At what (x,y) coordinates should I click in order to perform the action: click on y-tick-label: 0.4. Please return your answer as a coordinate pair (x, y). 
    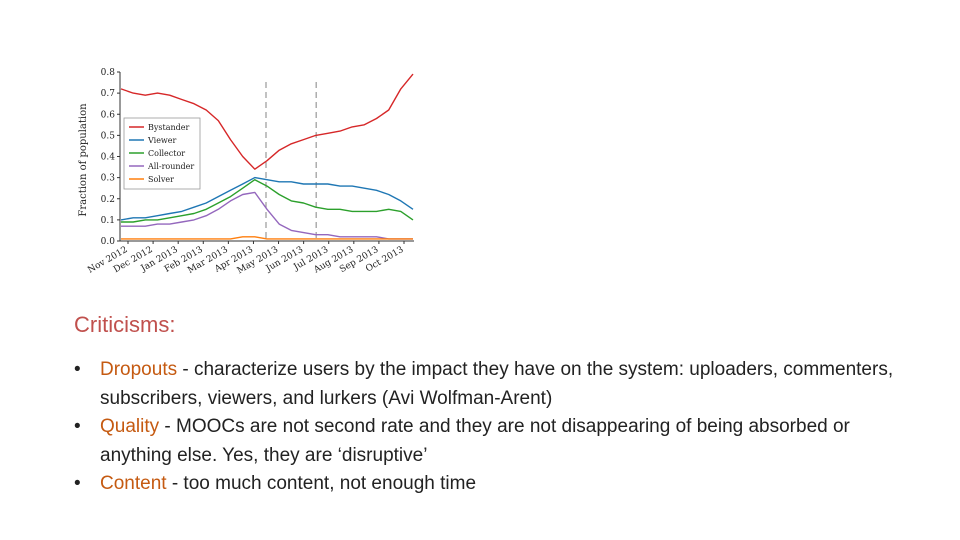
    Looking at the image, I should click on (108, 158).